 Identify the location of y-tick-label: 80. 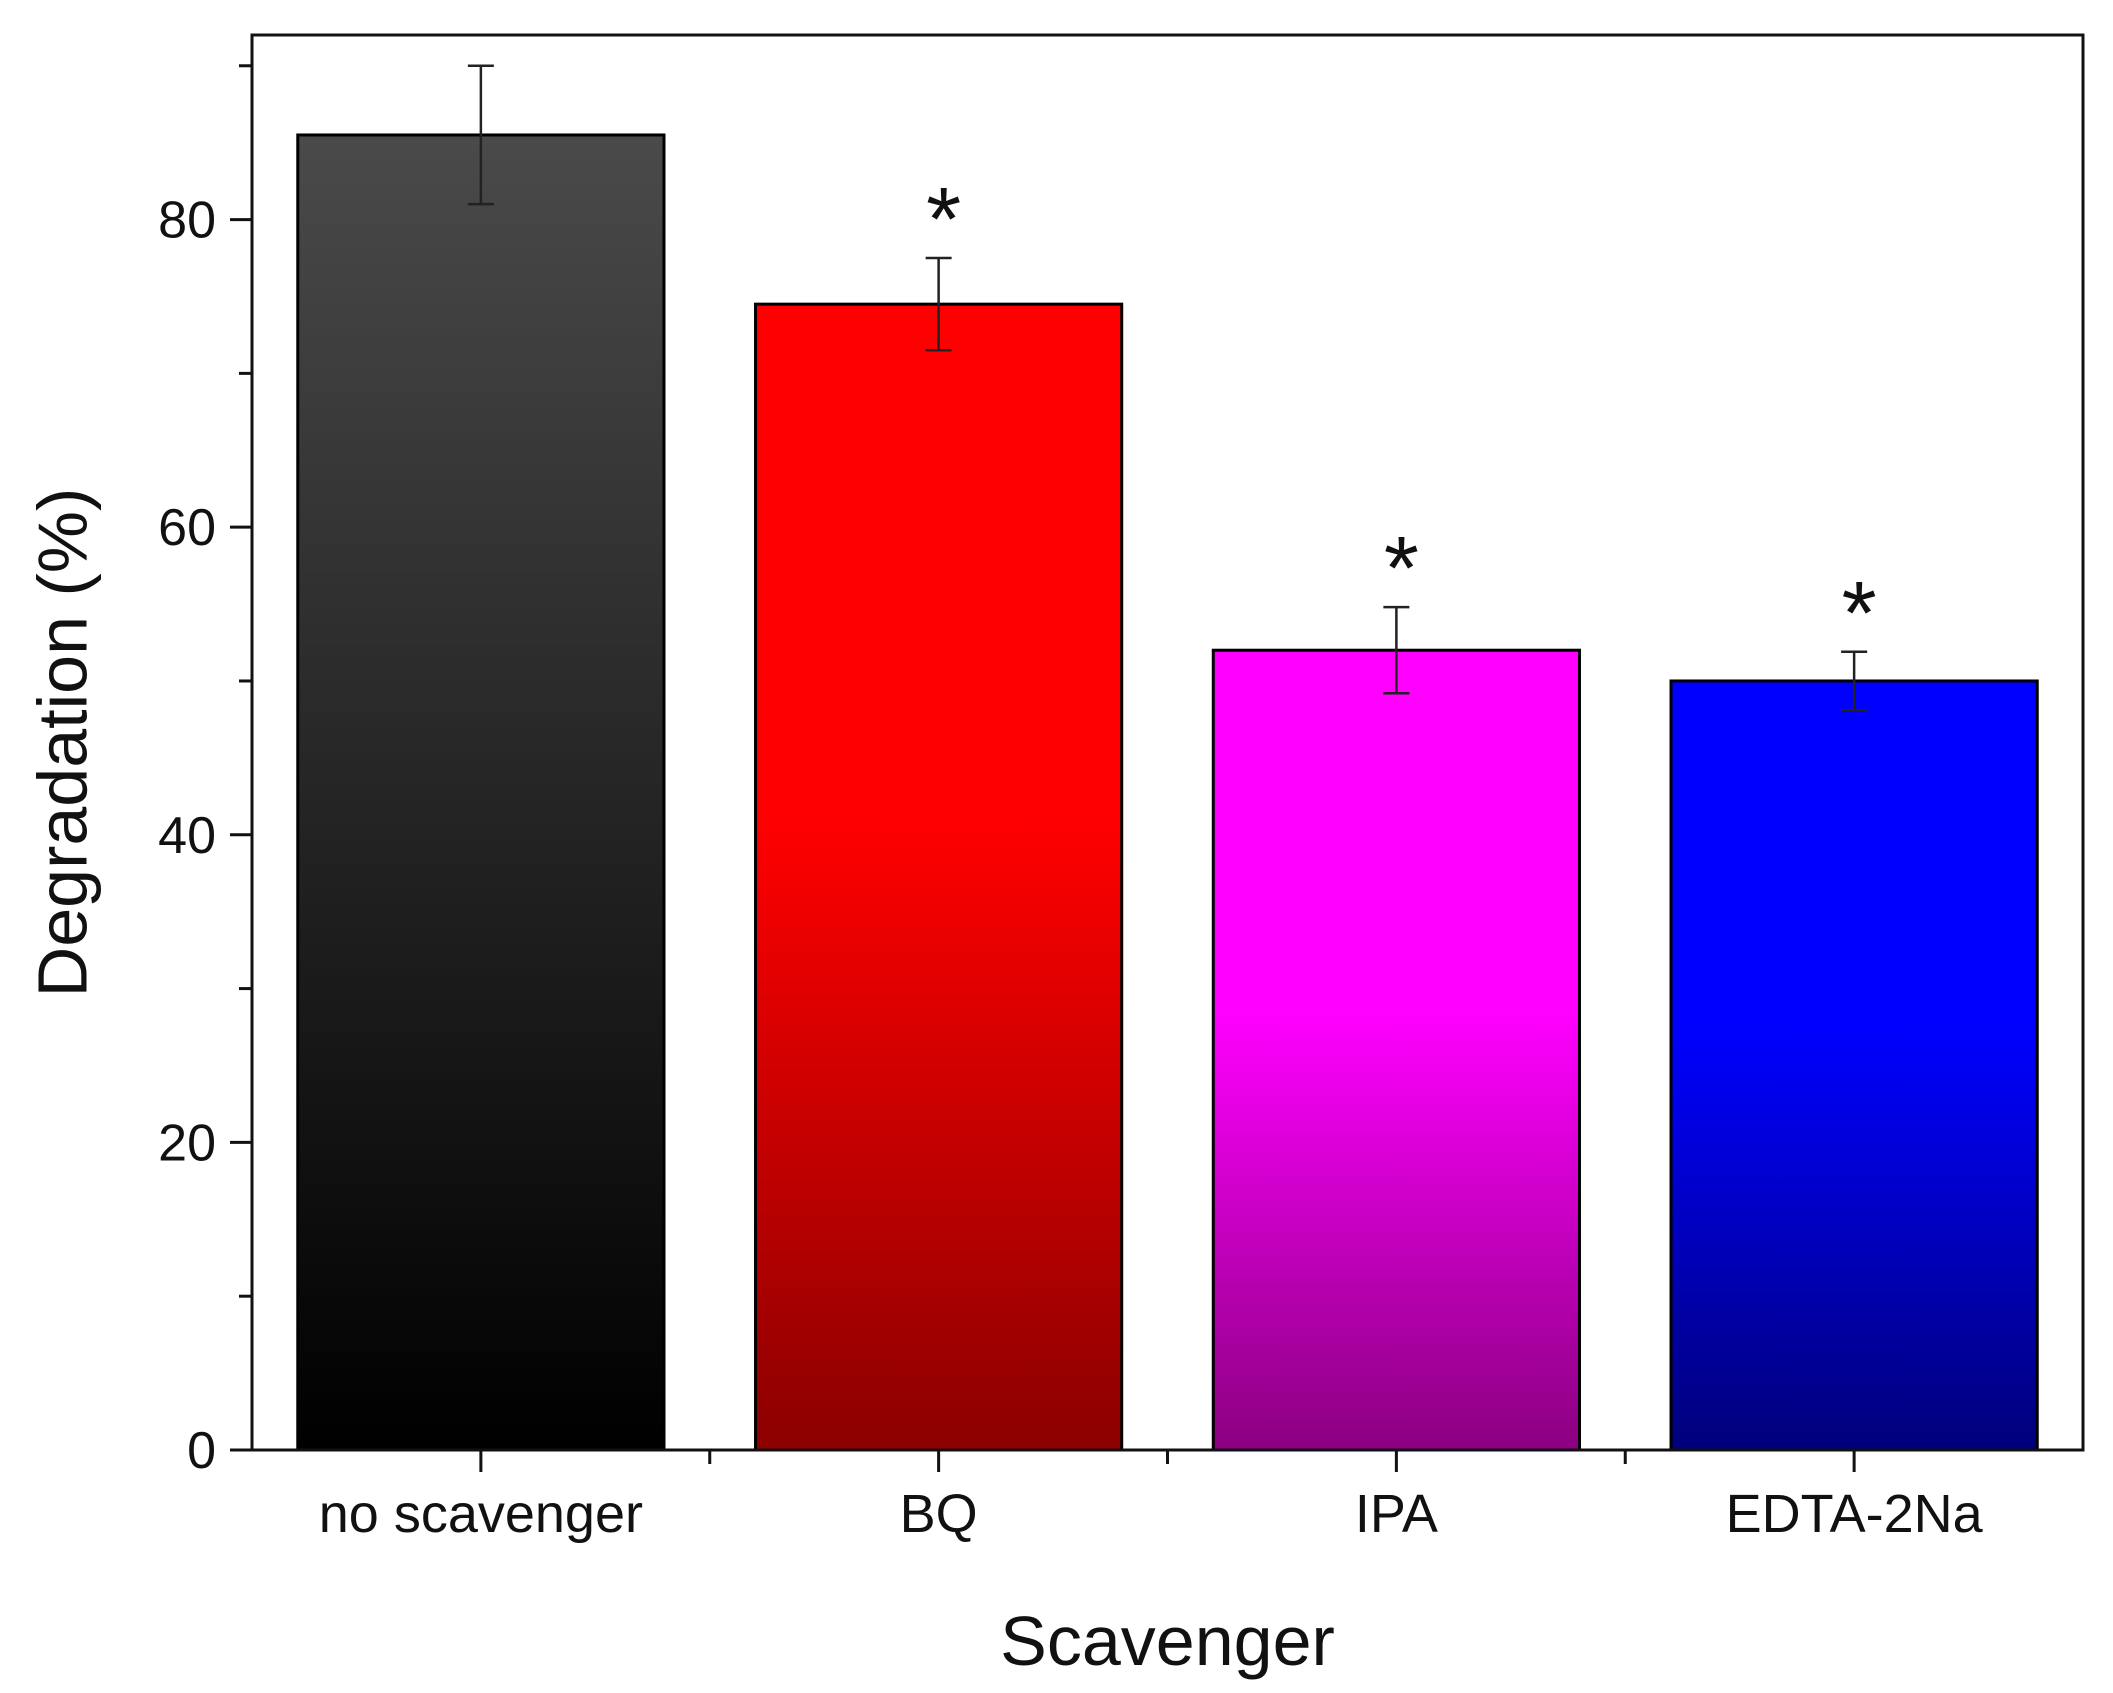
(187, 221).